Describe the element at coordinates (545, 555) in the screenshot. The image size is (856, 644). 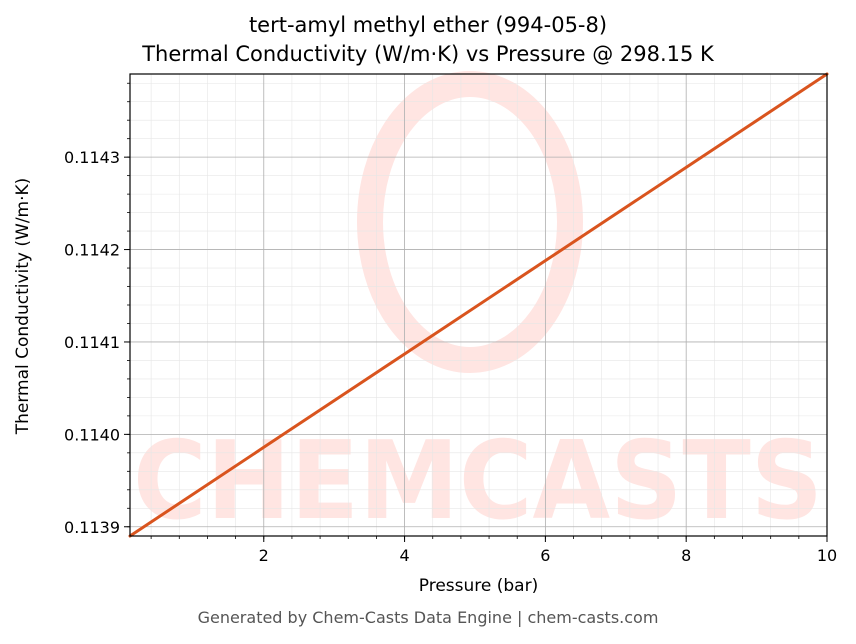
I see `x-tick-label: 6` at that location.